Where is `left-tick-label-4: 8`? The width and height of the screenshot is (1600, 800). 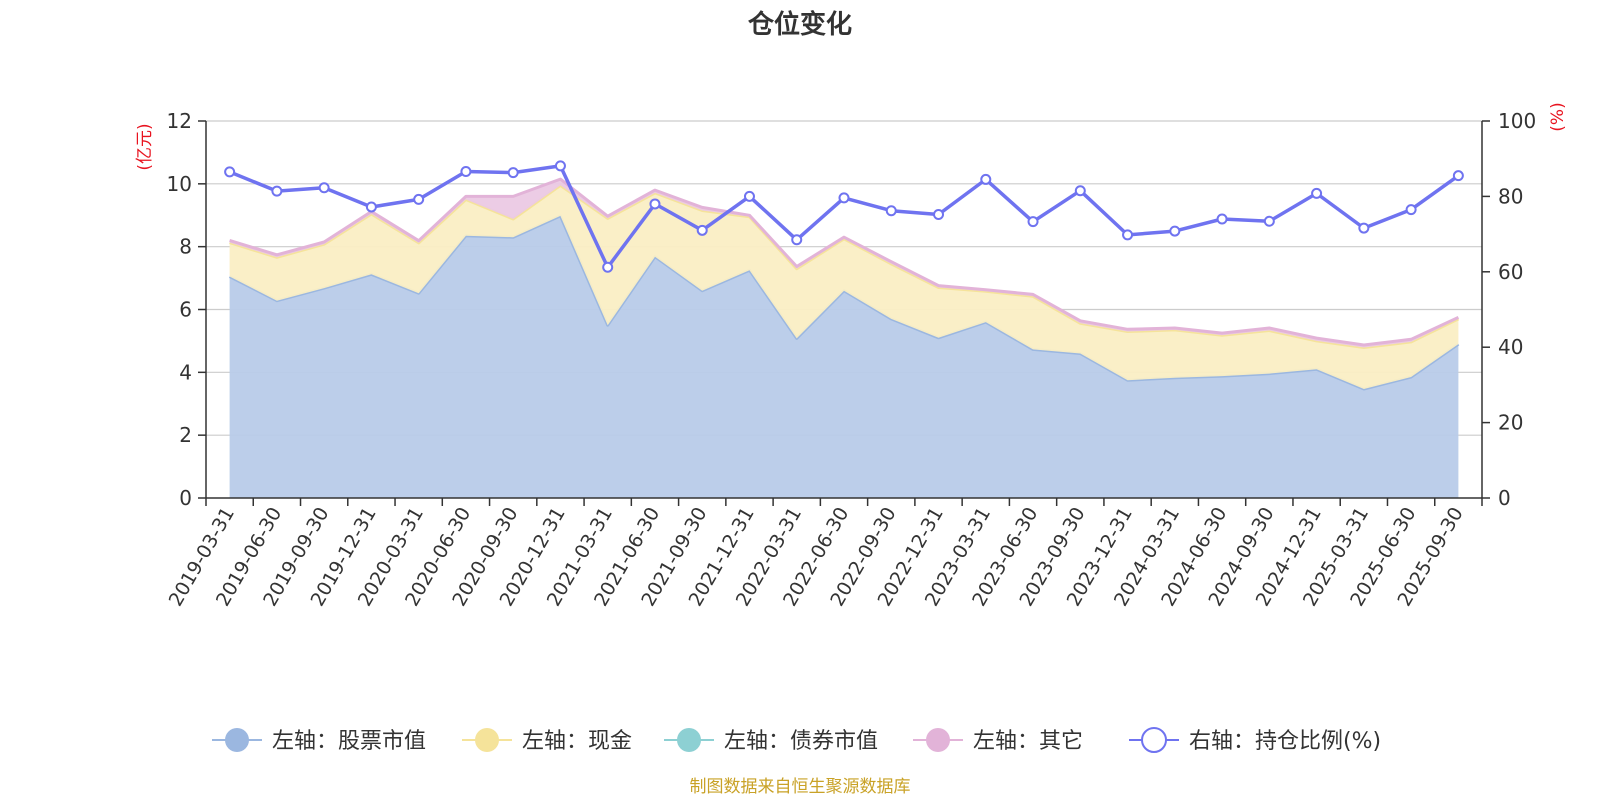
left-tick-label-4: 8 is located at coordinates (185, 247).